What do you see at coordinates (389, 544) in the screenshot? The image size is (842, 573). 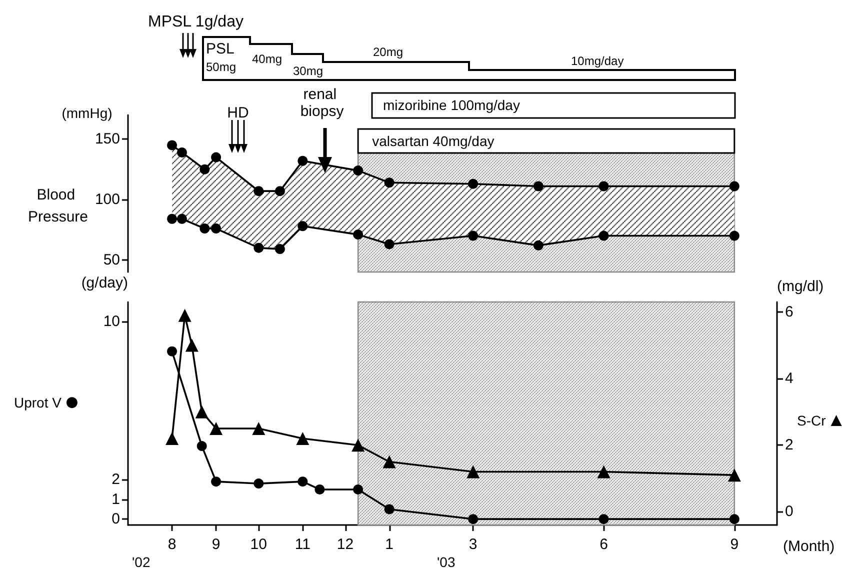 I see `x-tick-label: 1` at bounding box center [389, 544].